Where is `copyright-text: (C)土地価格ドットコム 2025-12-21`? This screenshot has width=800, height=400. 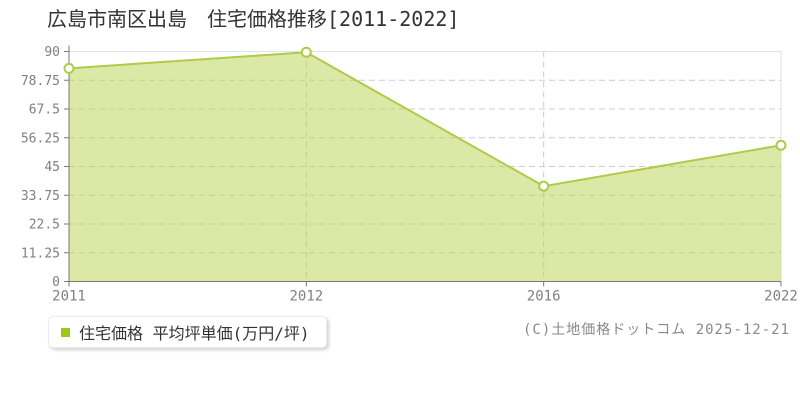 copyright-text: (C)土地価格ドットコム 2025-12-21 is located at coordinates (656, 330).